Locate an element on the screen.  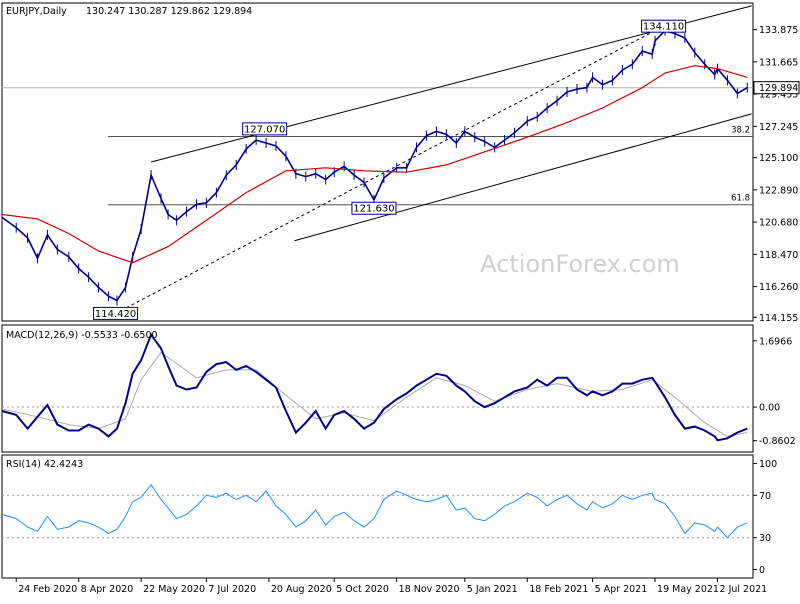
main-y-tick-label: 125.100 is located at coordinates (778, 158).